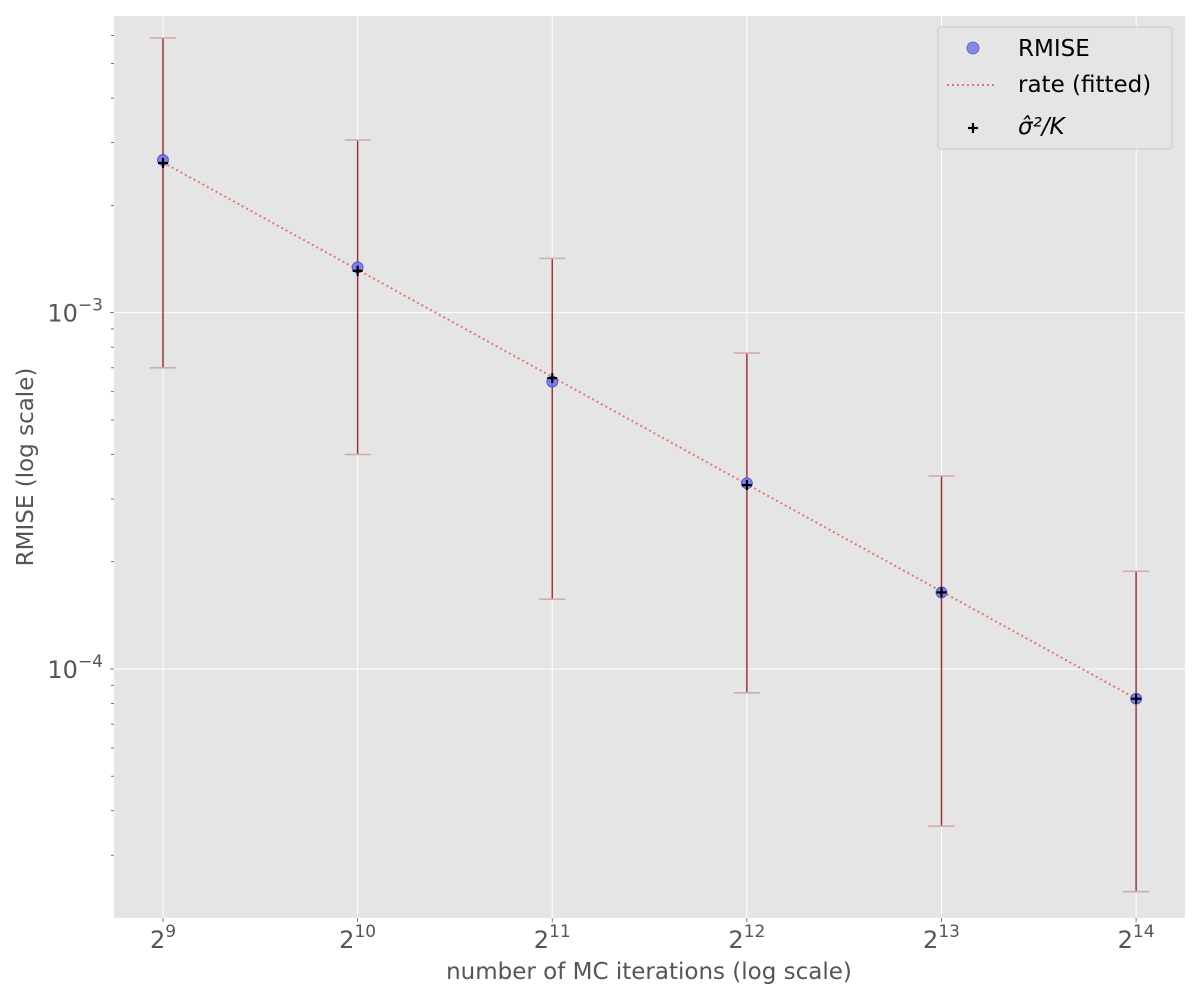  Describe the element at coordinates (75, 312) in the screenshot. I see `y-tick-label: 10⁻³` at that location.